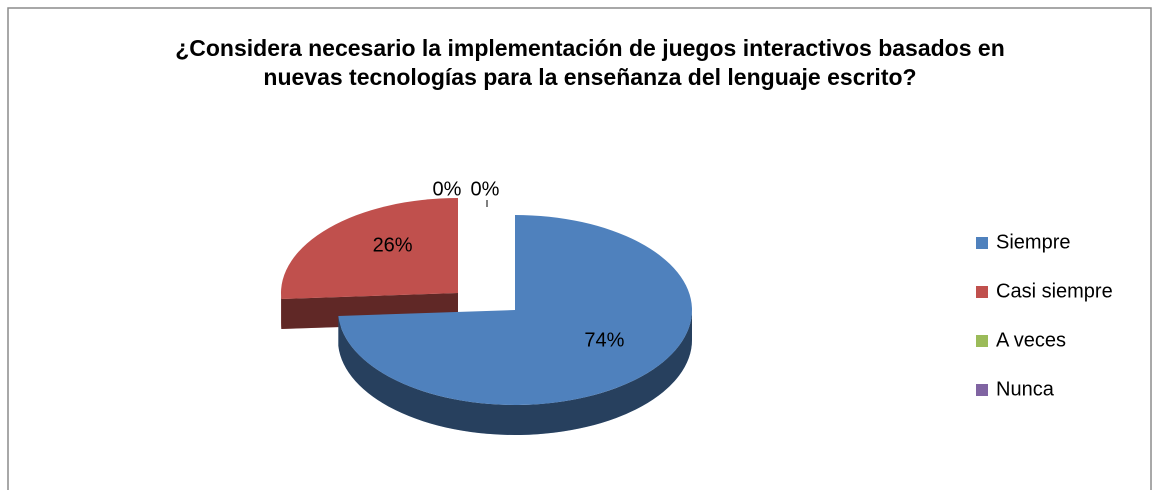 Image resolution: width=1160 pixels, height=490 pixels. What do you see at coordinates (1033, 242) in the screenshot?
I see `legend-label: Siempre` at bounding box center [1033, 242].